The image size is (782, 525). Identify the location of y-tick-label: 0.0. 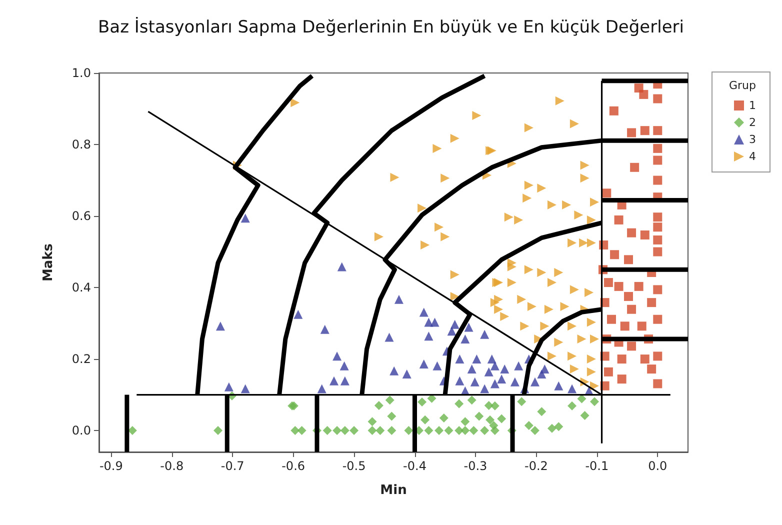
(81, 431).